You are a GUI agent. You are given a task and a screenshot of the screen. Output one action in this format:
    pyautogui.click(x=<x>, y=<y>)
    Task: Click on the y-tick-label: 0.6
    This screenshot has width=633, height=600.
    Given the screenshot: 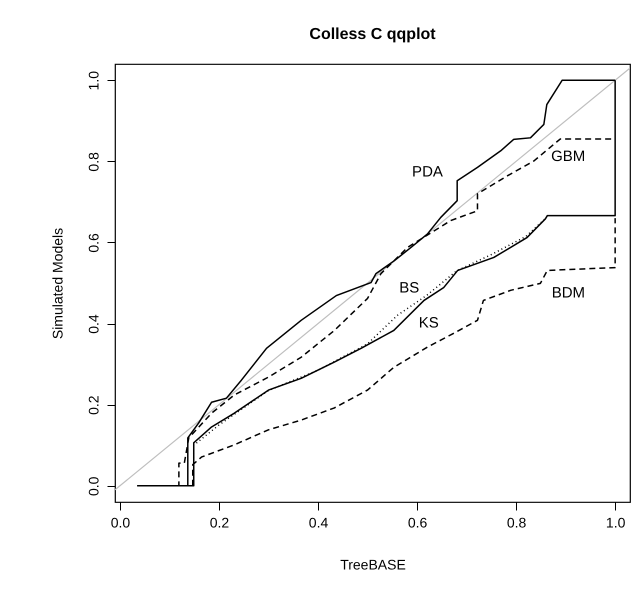 What is the action you would take?
    pyautogui.click(x=94, y=243)
    